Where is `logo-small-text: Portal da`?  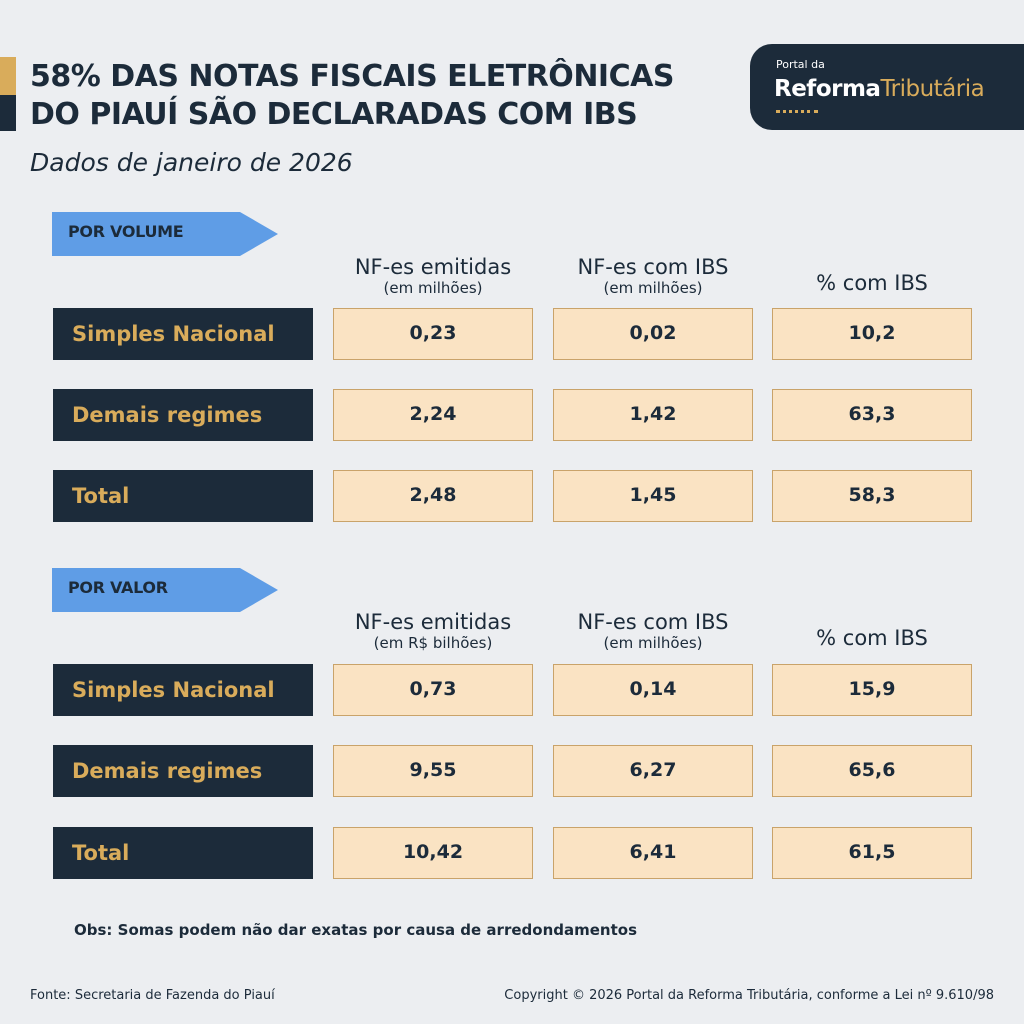
logo-small-text: Portal da is located at coordinates (800, 64).